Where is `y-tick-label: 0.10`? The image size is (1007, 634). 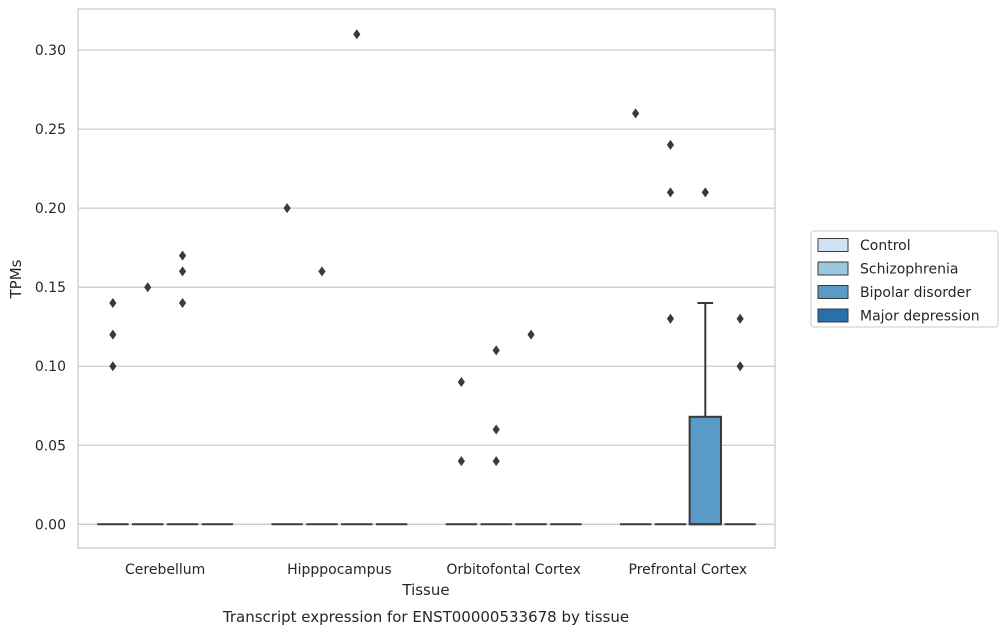
y-tick-label: 0.10 is located at coordinates (50, 367).